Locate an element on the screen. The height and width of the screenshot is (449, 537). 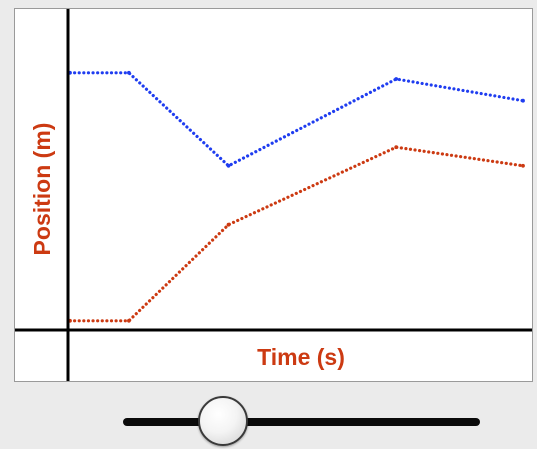
time-slider is located at coordinates (268, 415).